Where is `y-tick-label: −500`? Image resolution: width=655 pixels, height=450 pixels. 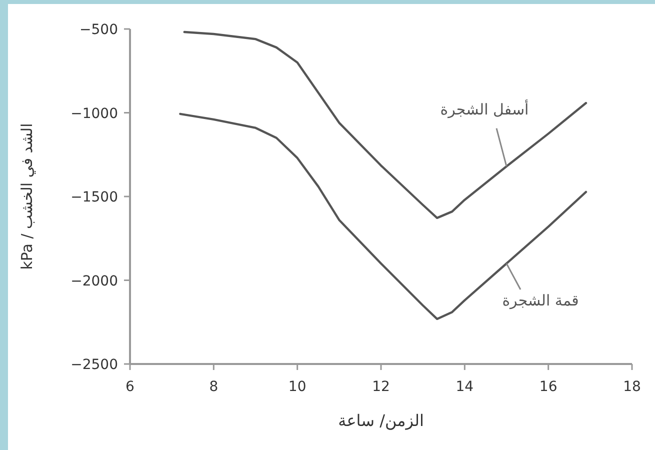 y-tick-label: −500 is located at coordinates (99, 30).